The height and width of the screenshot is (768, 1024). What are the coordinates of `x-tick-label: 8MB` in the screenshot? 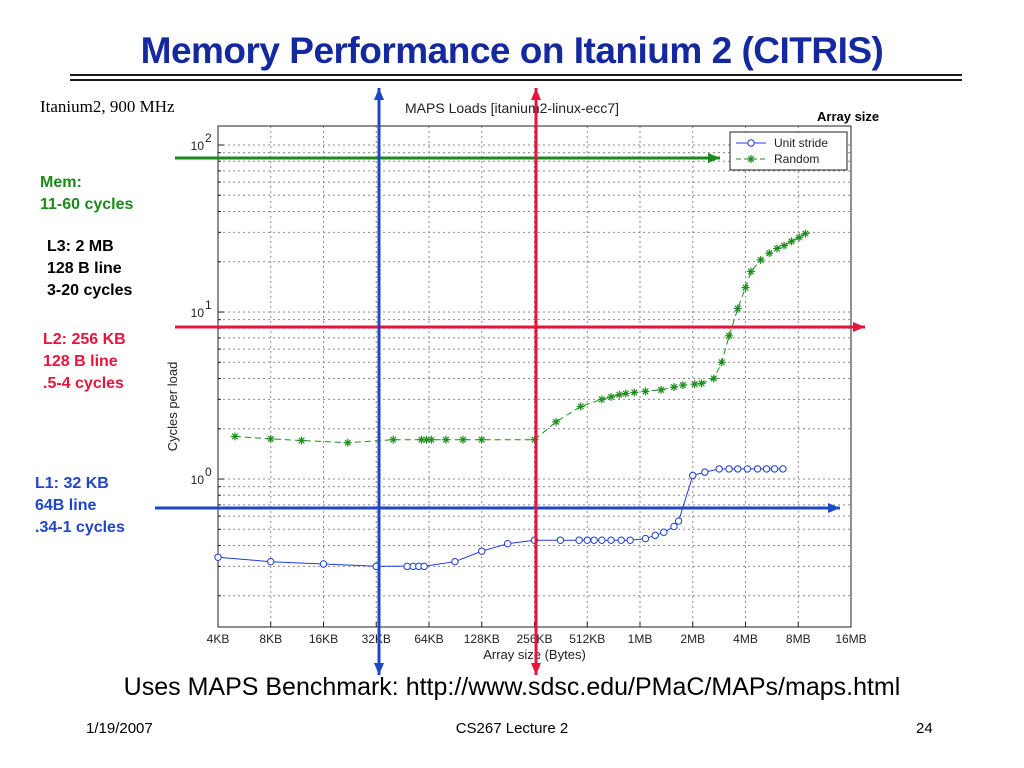 It's located at (798, 639).